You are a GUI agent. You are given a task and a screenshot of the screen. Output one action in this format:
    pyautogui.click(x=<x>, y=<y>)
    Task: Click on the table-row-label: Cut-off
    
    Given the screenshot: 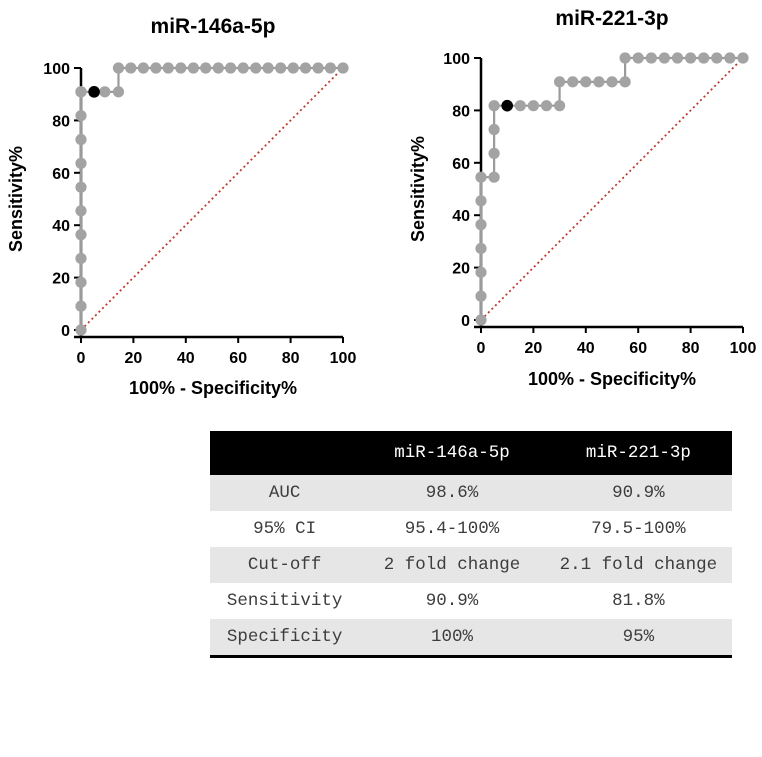 What is the action you would take?
    pyautogui.click(x=285, y=565)
    